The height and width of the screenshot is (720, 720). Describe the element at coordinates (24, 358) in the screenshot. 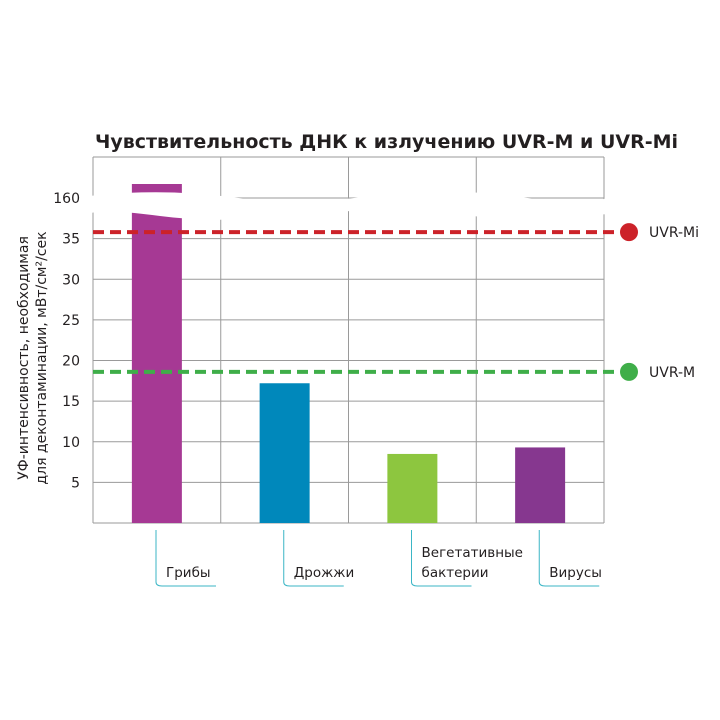

I see `y-axis-label-line-1: УФ-интенсивность, необходимая` at that location.